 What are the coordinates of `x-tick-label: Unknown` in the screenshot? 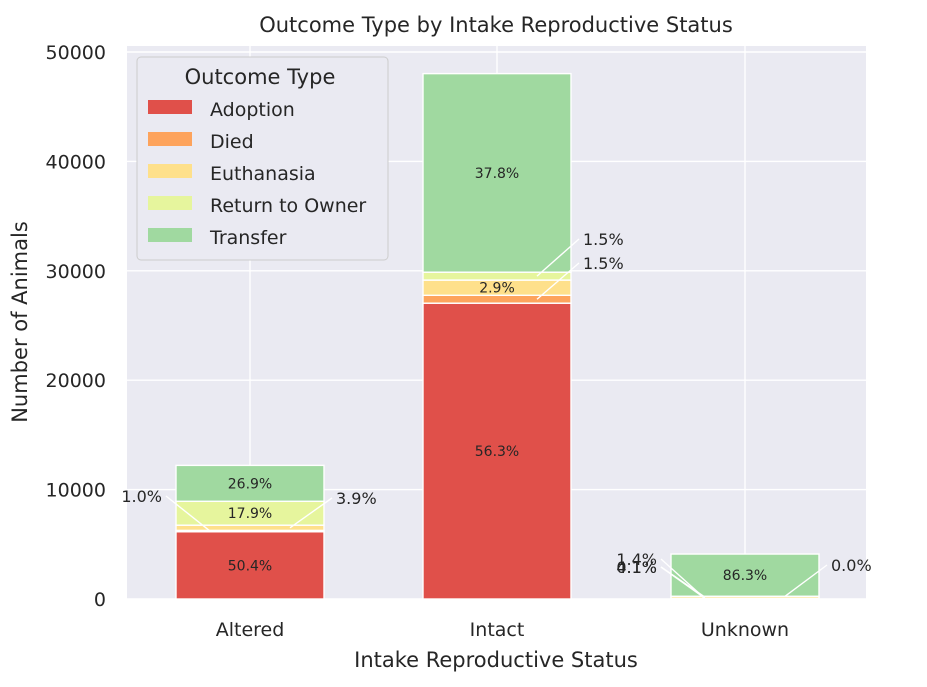 It's located at (745, 630).